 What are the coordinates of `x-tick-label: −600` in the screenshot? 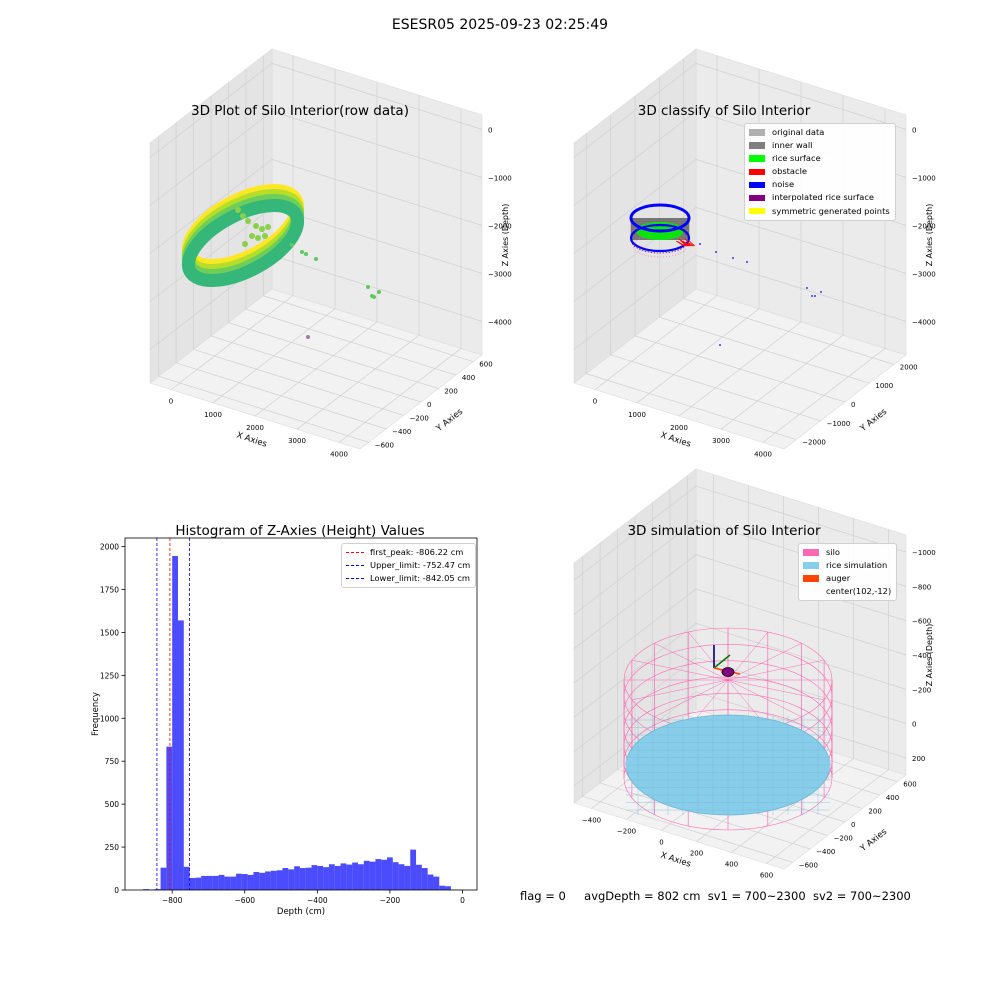 It's located at (244, 900).